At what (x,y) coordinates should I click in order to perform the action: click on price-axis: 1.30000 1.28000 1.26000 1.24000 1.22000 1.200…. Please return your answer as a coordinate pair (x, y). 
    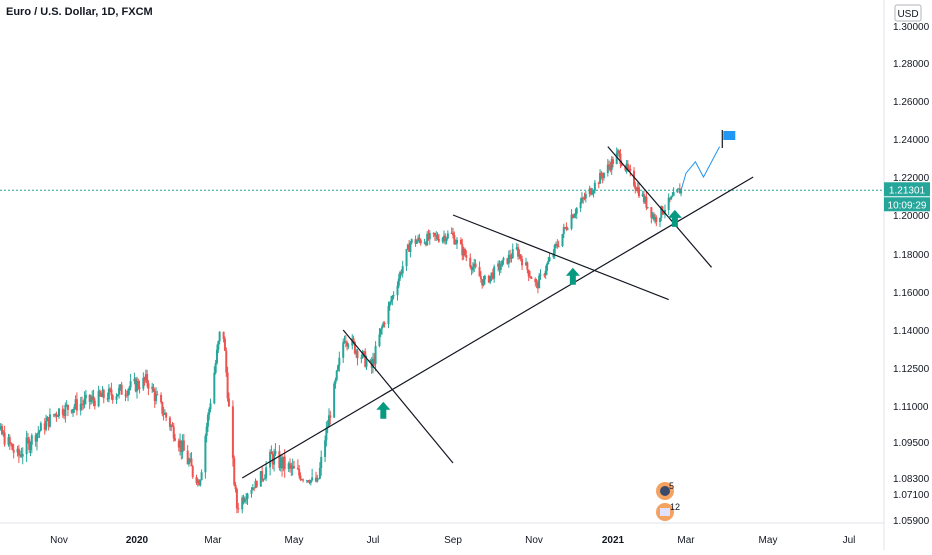
    Looking at the image, I should click on (911, 274).